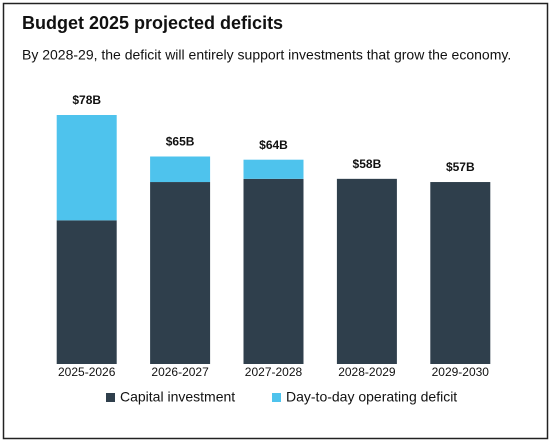 This screenshot has width=552, height=443. Describe the element at coordinates (152, 23) in the screenshot. I see `chart-title: Budget 2025 projected deficits` at that location.